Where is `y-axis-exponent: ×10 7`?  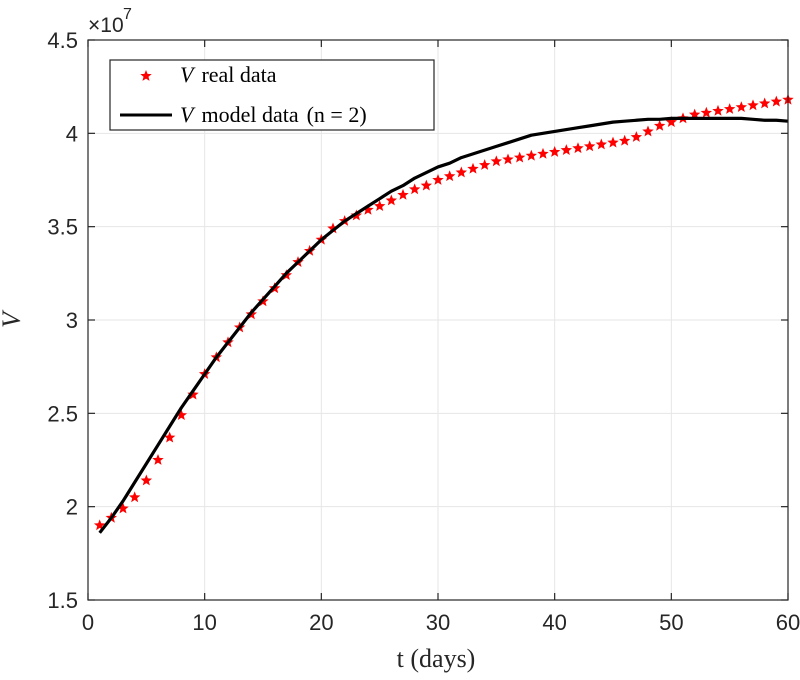
y-axis-exponent: ×10 7 is located at coordinates (110, 21).